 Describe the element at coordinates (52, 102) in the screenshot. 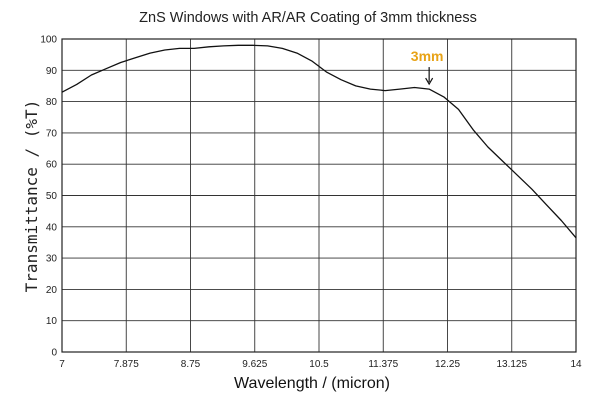

I see `y-tick-label: 80` at that location.